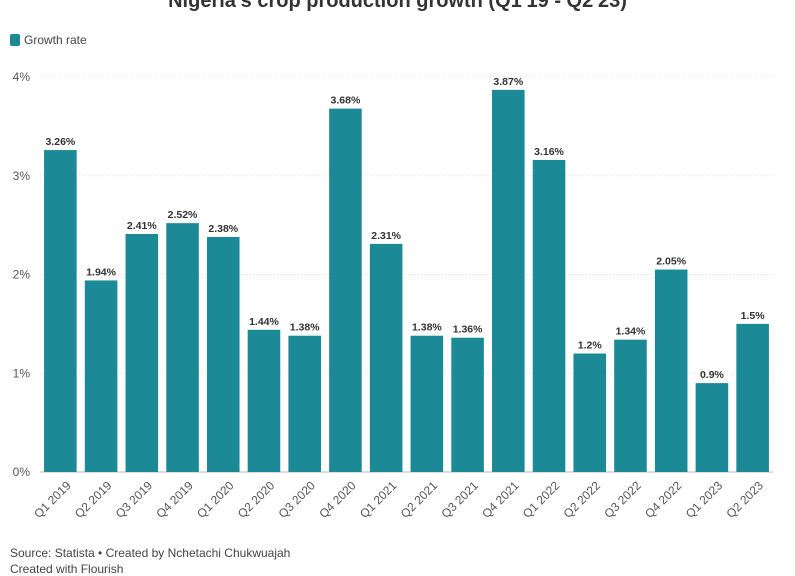 The image size is (795, 576). What do you see at coordinates (256, 499) in the screenshot?
I see `x-tick-label: Q2 2020` at bounding box center [256, 499].